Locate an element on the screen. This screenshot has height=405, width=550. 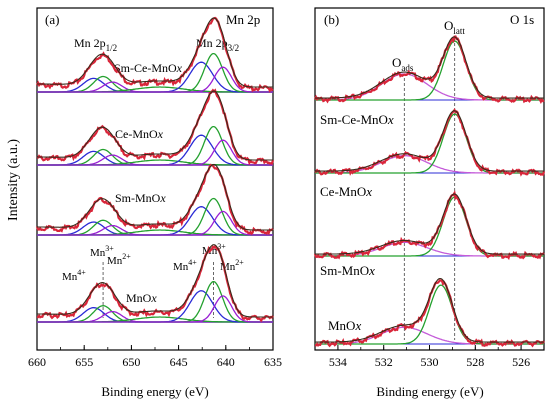
x-tick-label-655: 655 is located at coordinates (84, 362).